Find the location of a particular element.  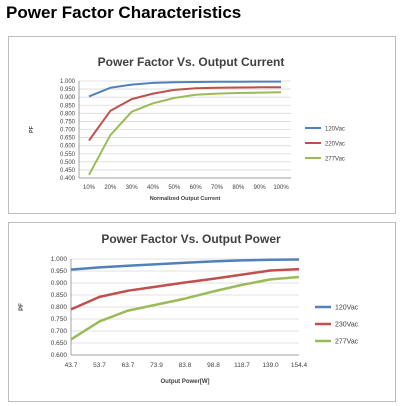

x-tick-label: 80% is located at coordinates (238, 188).